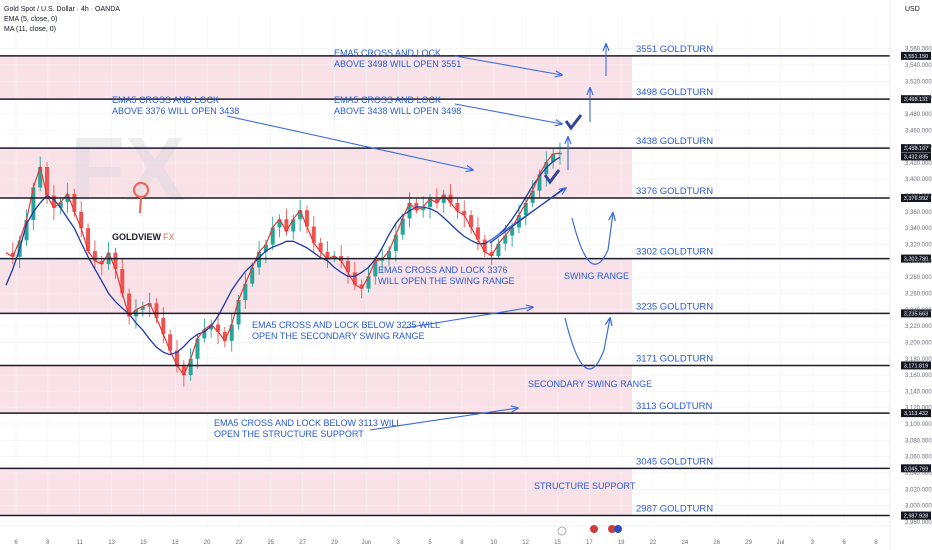 The image size is (932, 550). Describe the element at coordinates (111, 543) in the screenshot. I see `x-tick-3: 13` at that location.